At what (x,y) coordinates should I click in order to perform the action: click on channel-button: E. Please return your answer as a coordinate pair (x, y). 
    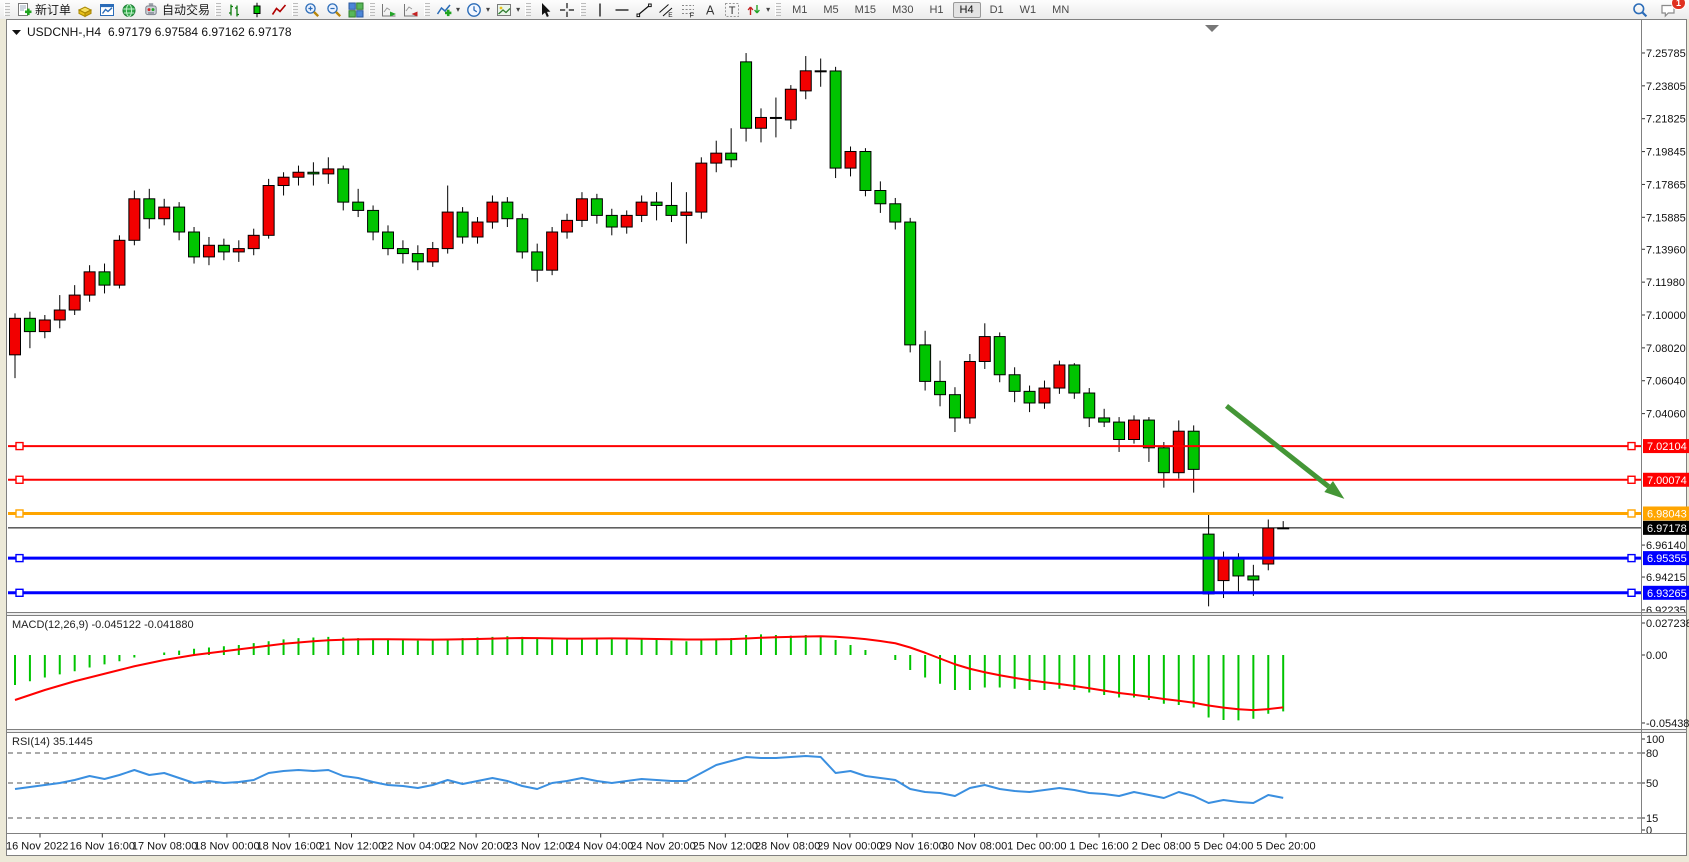
    Looking at the image, I should click on (666, 9).